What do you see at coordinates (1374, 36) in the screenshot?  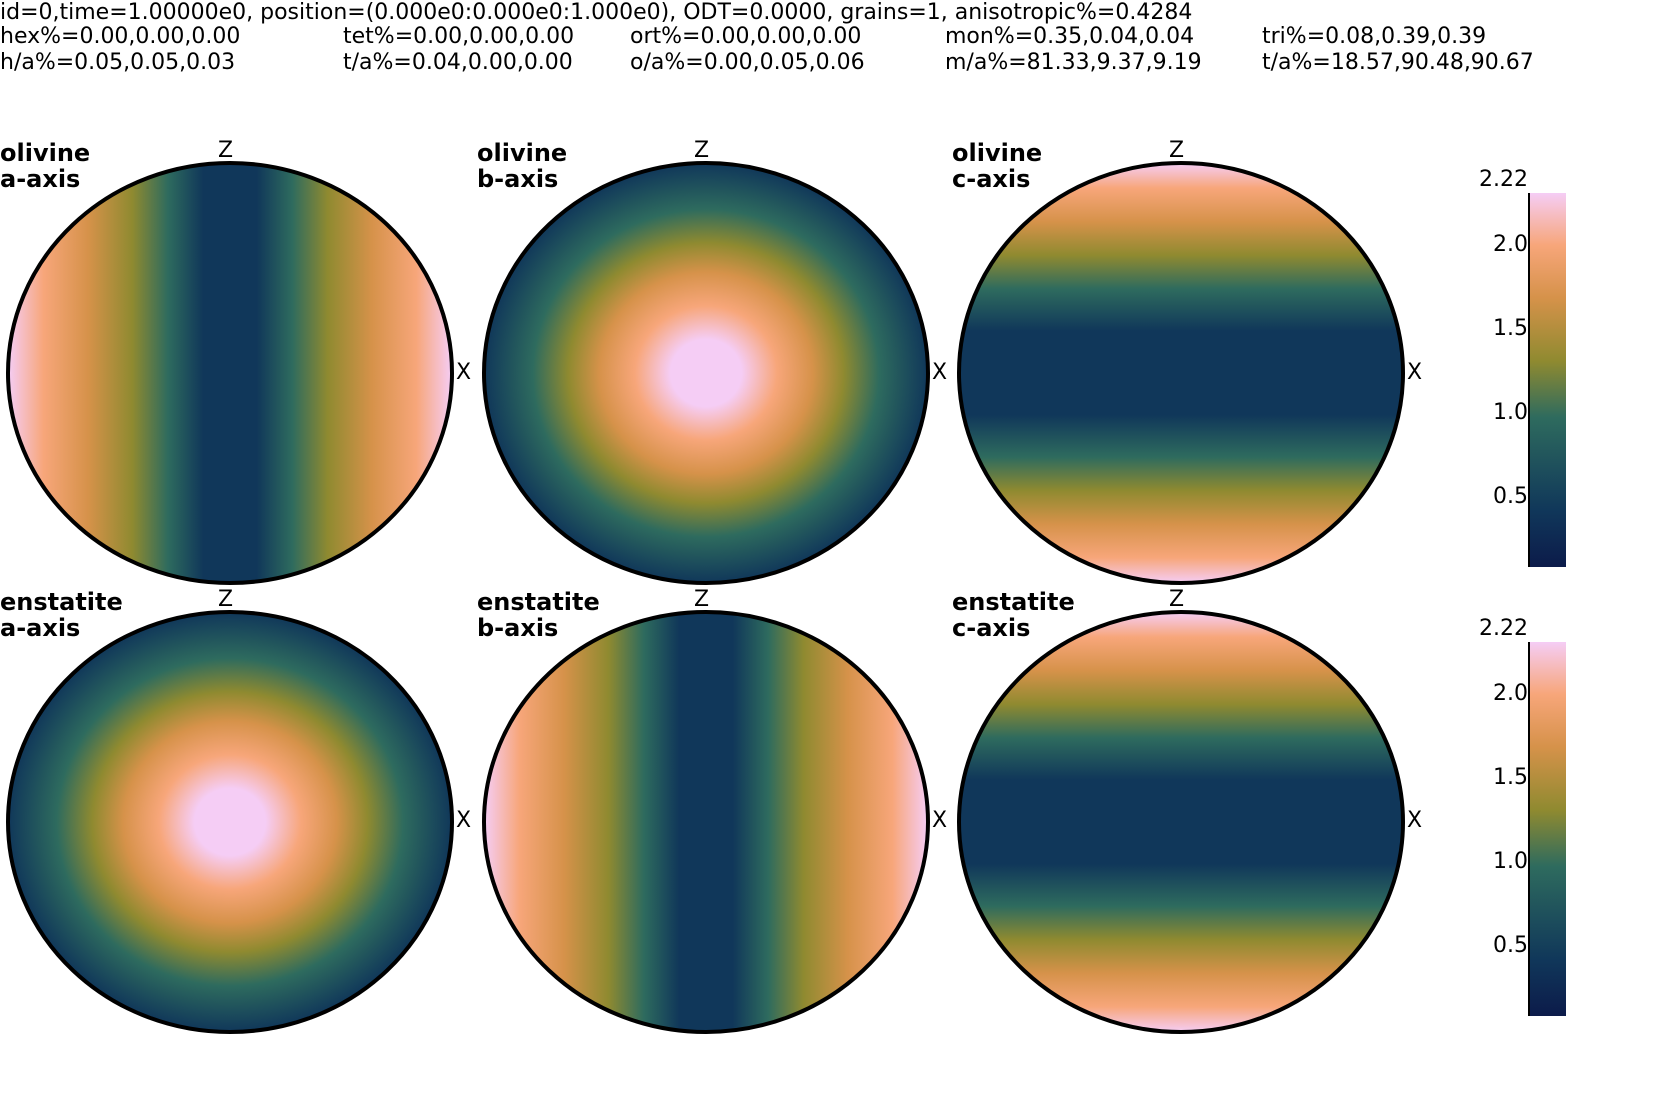 I see `header-tri-percent: tri%=0.08,0.39,0.39` at bounding box center [1374, 36].